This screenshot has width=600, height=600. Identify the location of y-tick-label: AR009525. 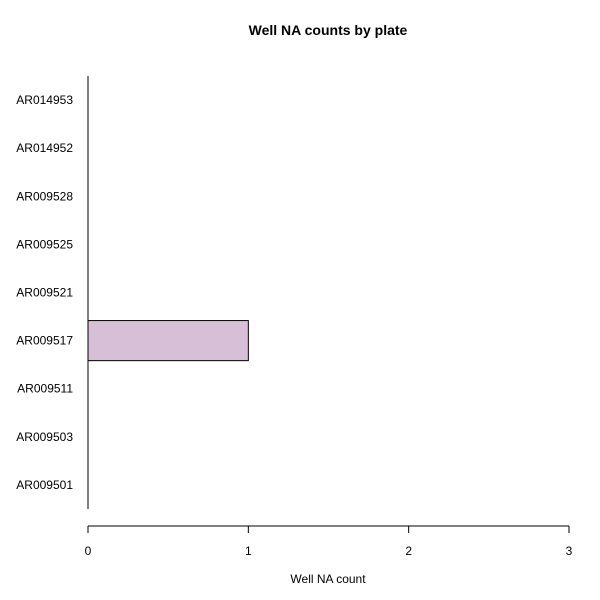
(44, 244).